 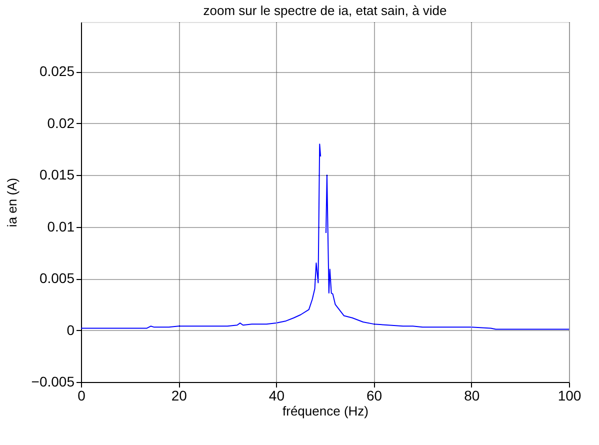 I want to click on x-tick-label: 80, so click(x=472, y=396).